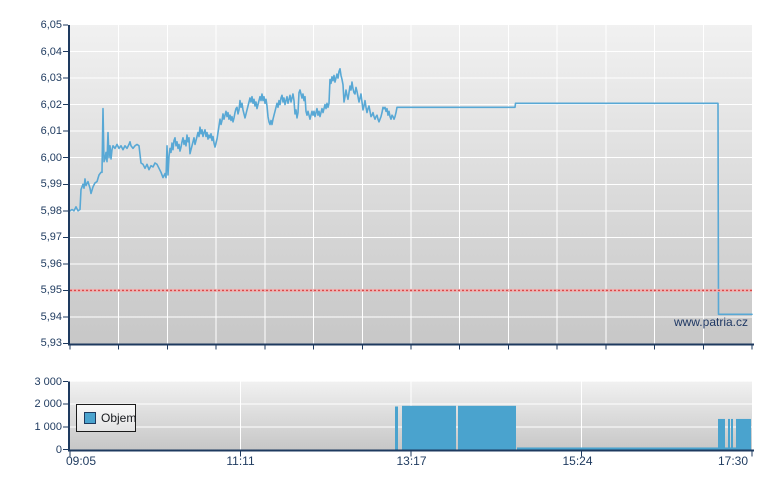 This screenshot has width=780, height=490. I want to click on price-axis-label: 5,97, so click(51, 237).